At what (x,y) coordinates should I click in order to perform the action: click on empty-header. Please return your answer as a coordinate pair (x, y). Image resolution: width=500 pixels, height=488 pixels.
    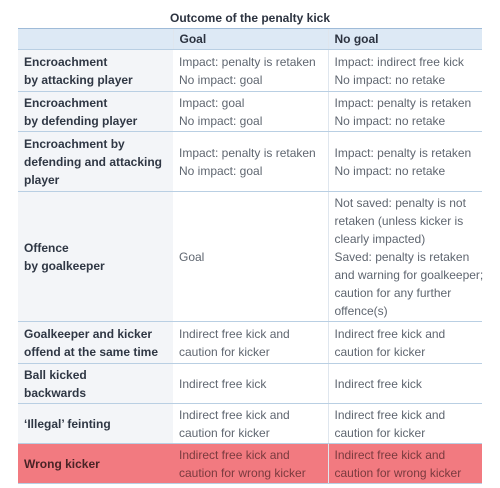
    Looking at the image, I should click on (95, 39).